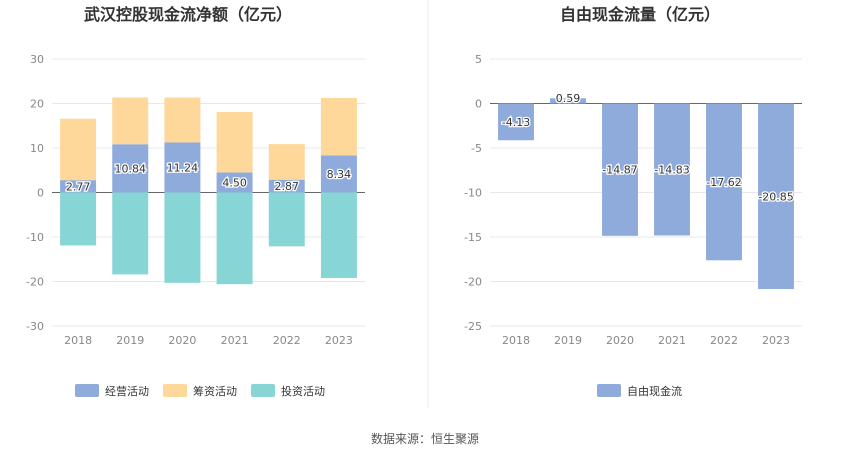  What do you see at coordinates (188, 14) in the screenshot?
I see `left-chart-title: 武汉控股现金流净额（亿元）` at bounding box center [188, 14].